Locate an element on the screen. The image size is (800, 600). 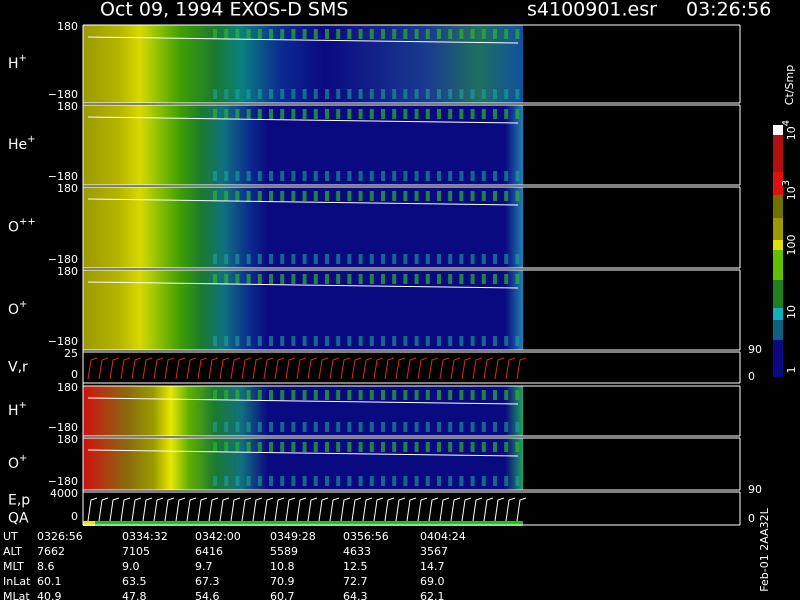
cell: 5589 is located at coordinates (284, 551).